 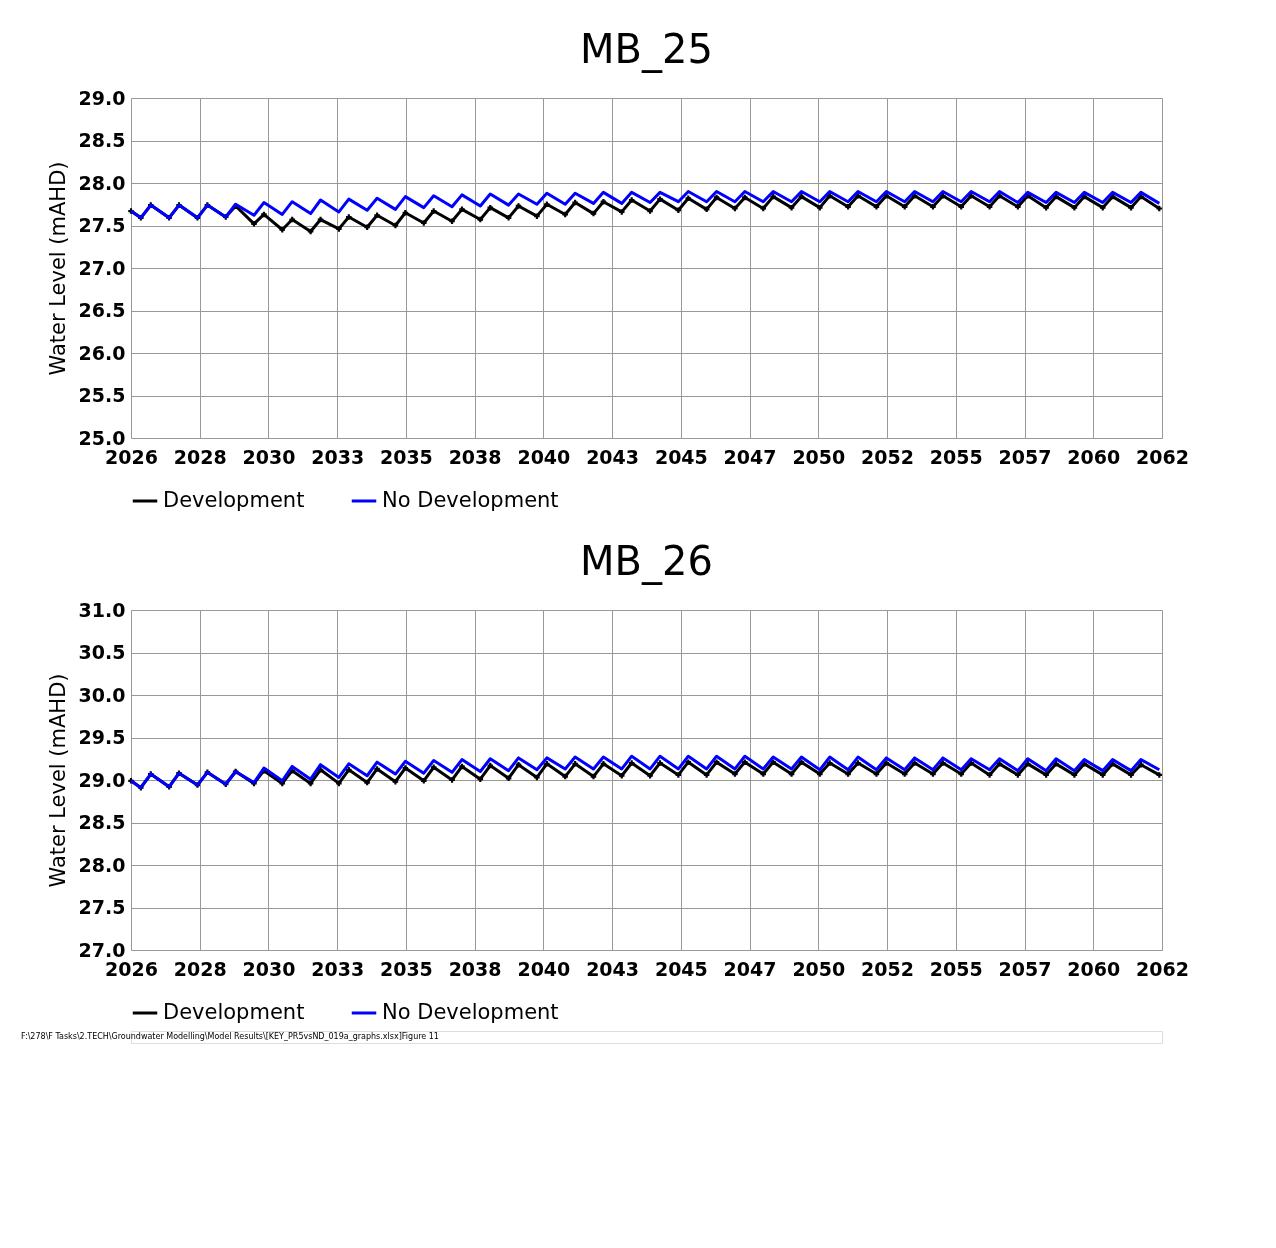 What do you see at coordinates (645, 205) in the screenshot?
I see `line-series` at bounding box center [645, 205].